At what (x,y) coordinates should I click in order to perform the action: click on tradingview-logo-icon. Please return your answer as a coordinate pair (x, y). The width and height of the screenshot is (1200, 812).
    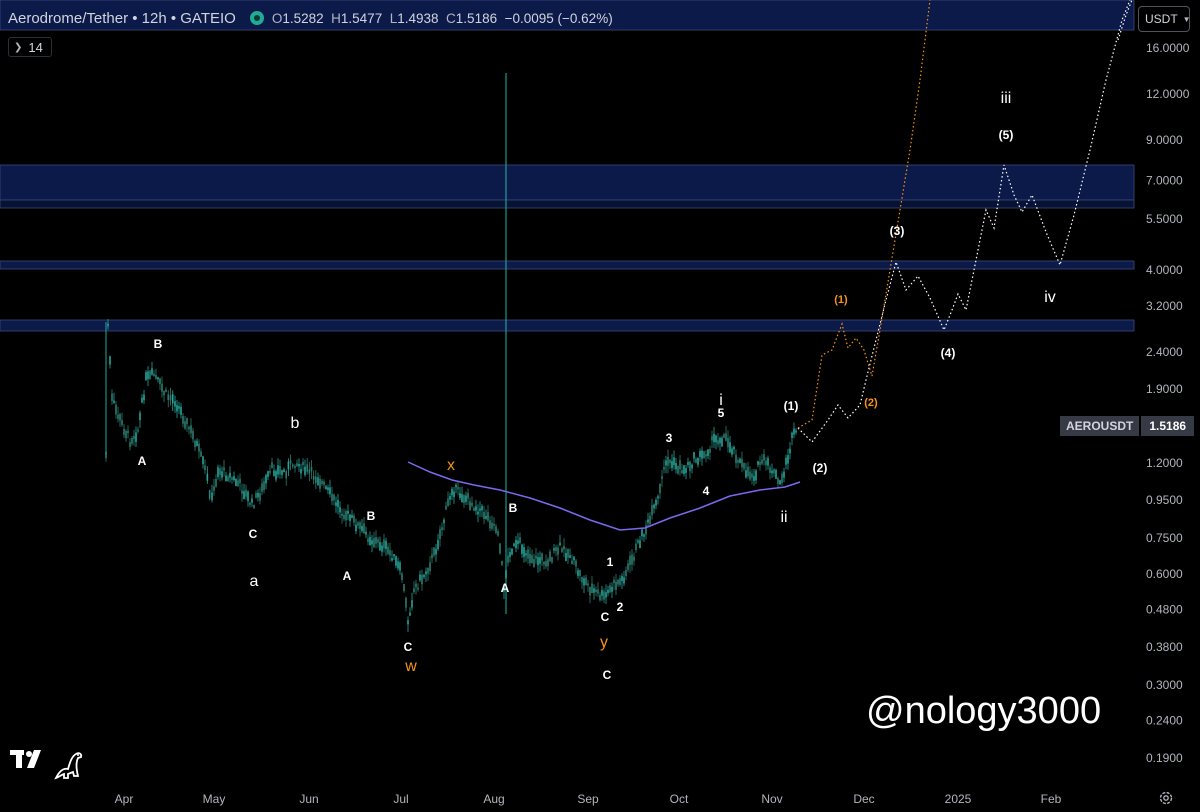
    Looking at the image, I should click on (29, 759).